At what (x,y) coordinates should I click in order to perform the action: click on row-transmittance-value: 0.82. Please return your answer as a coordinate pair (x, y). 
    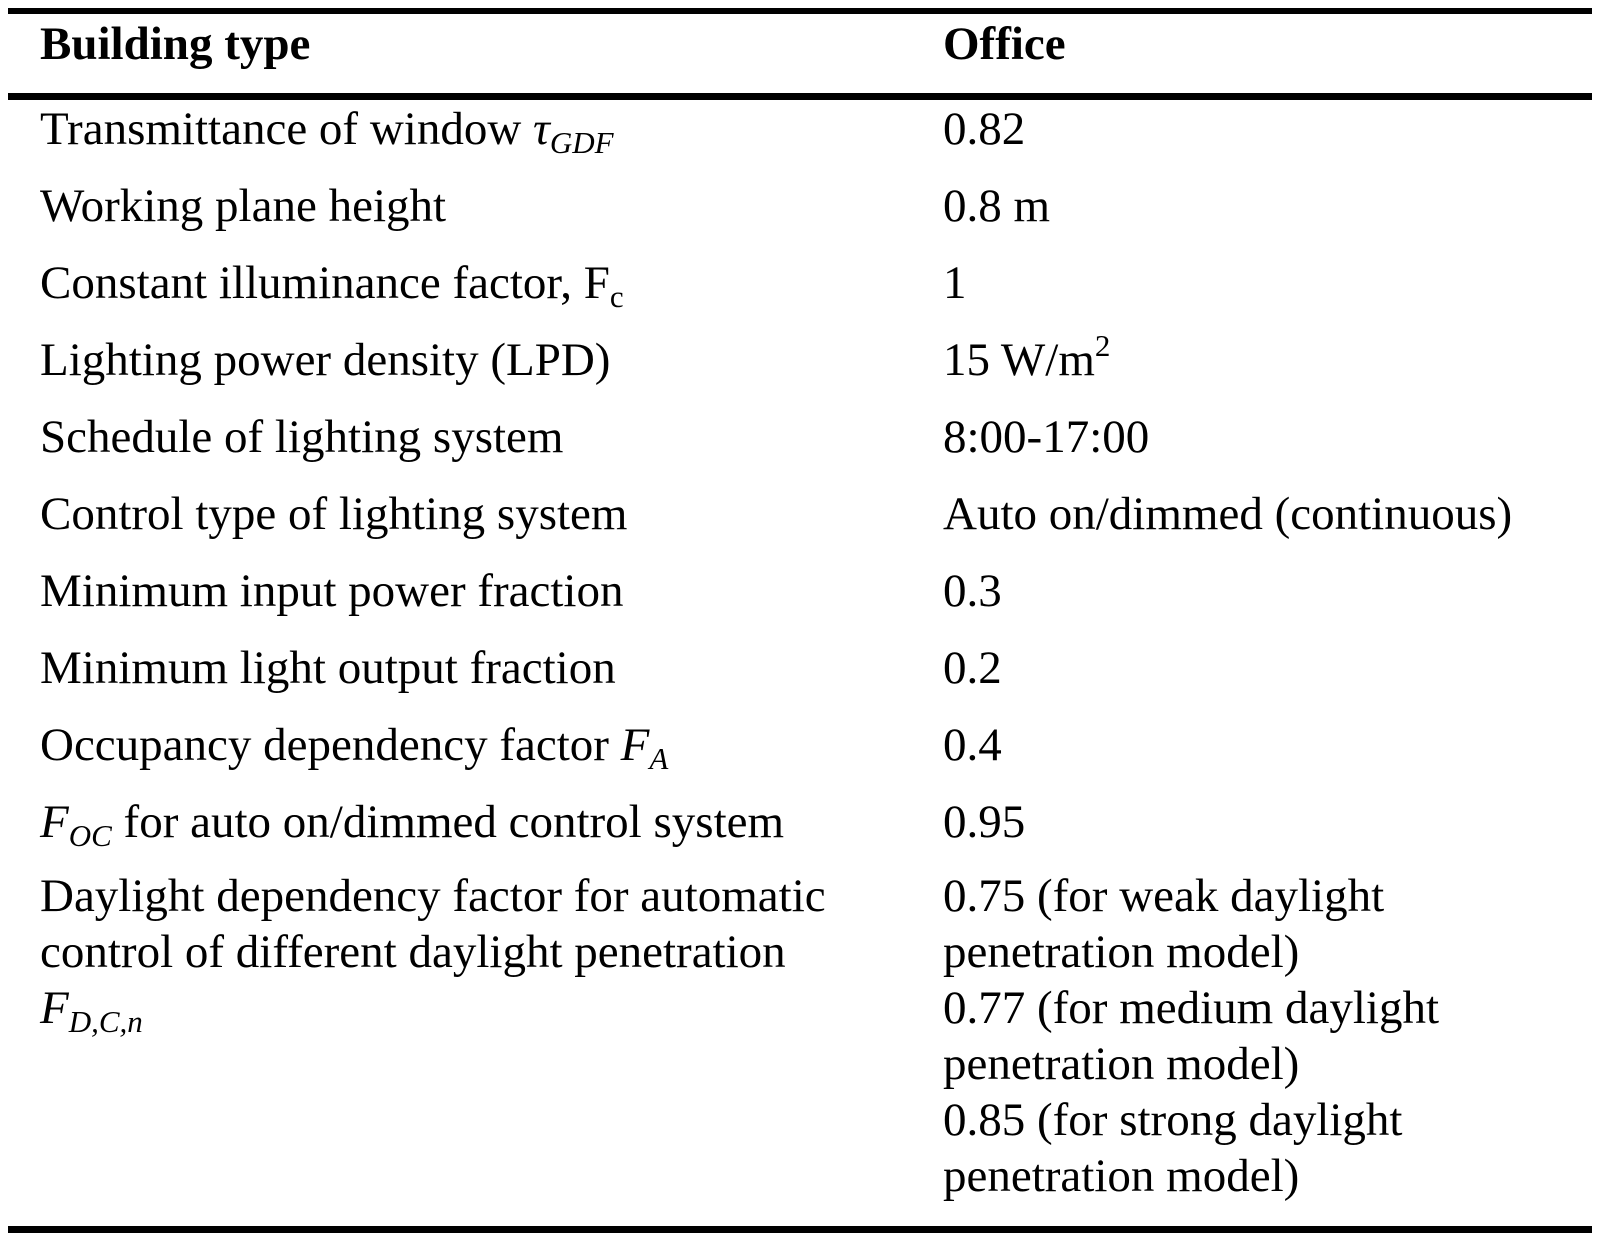
    Looking at the image, I should click on (984, 129).